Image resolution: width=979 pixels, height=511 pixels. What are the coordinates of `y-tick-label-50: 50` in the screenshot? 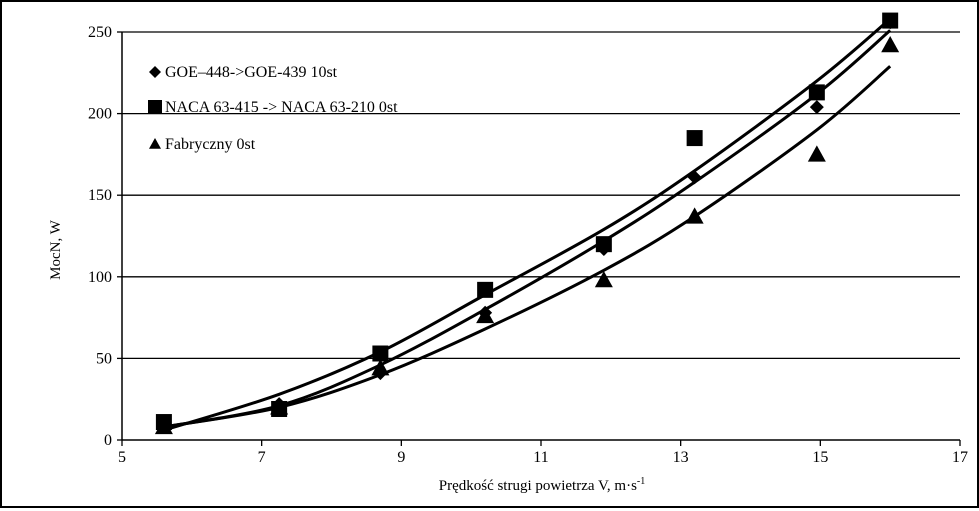 It's located at (104, 358).